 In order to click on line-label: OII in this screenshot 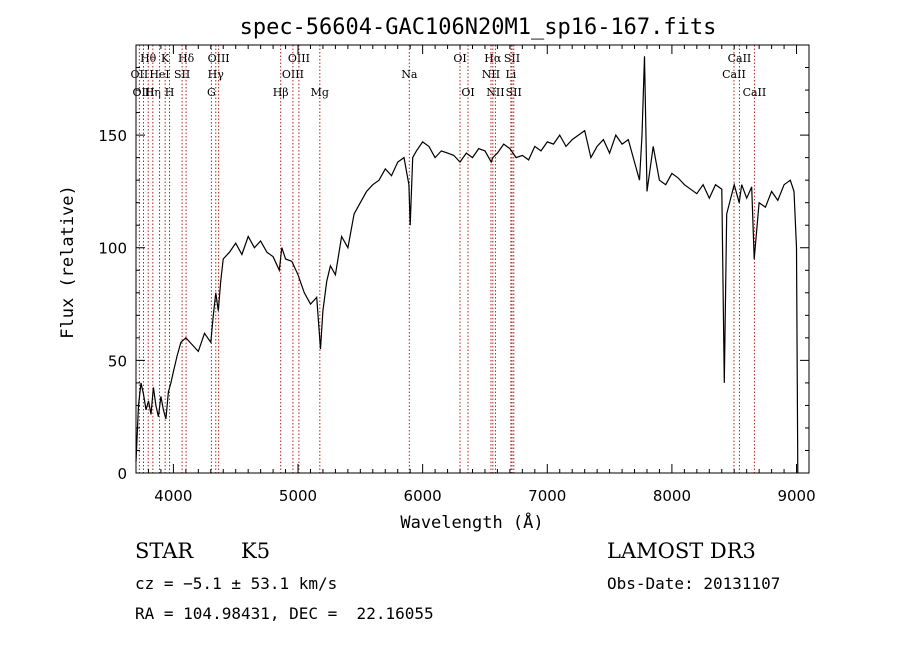, I will do `click(140, 74)`.